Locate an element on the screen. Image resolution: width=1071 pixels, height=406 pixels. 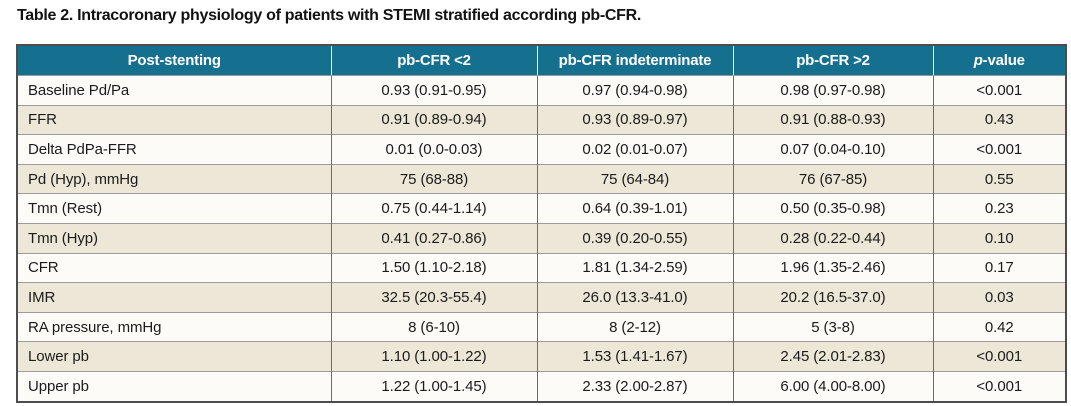
cell-value: 1.22 (1.00-1.45) is located at coordinates (433, 386).